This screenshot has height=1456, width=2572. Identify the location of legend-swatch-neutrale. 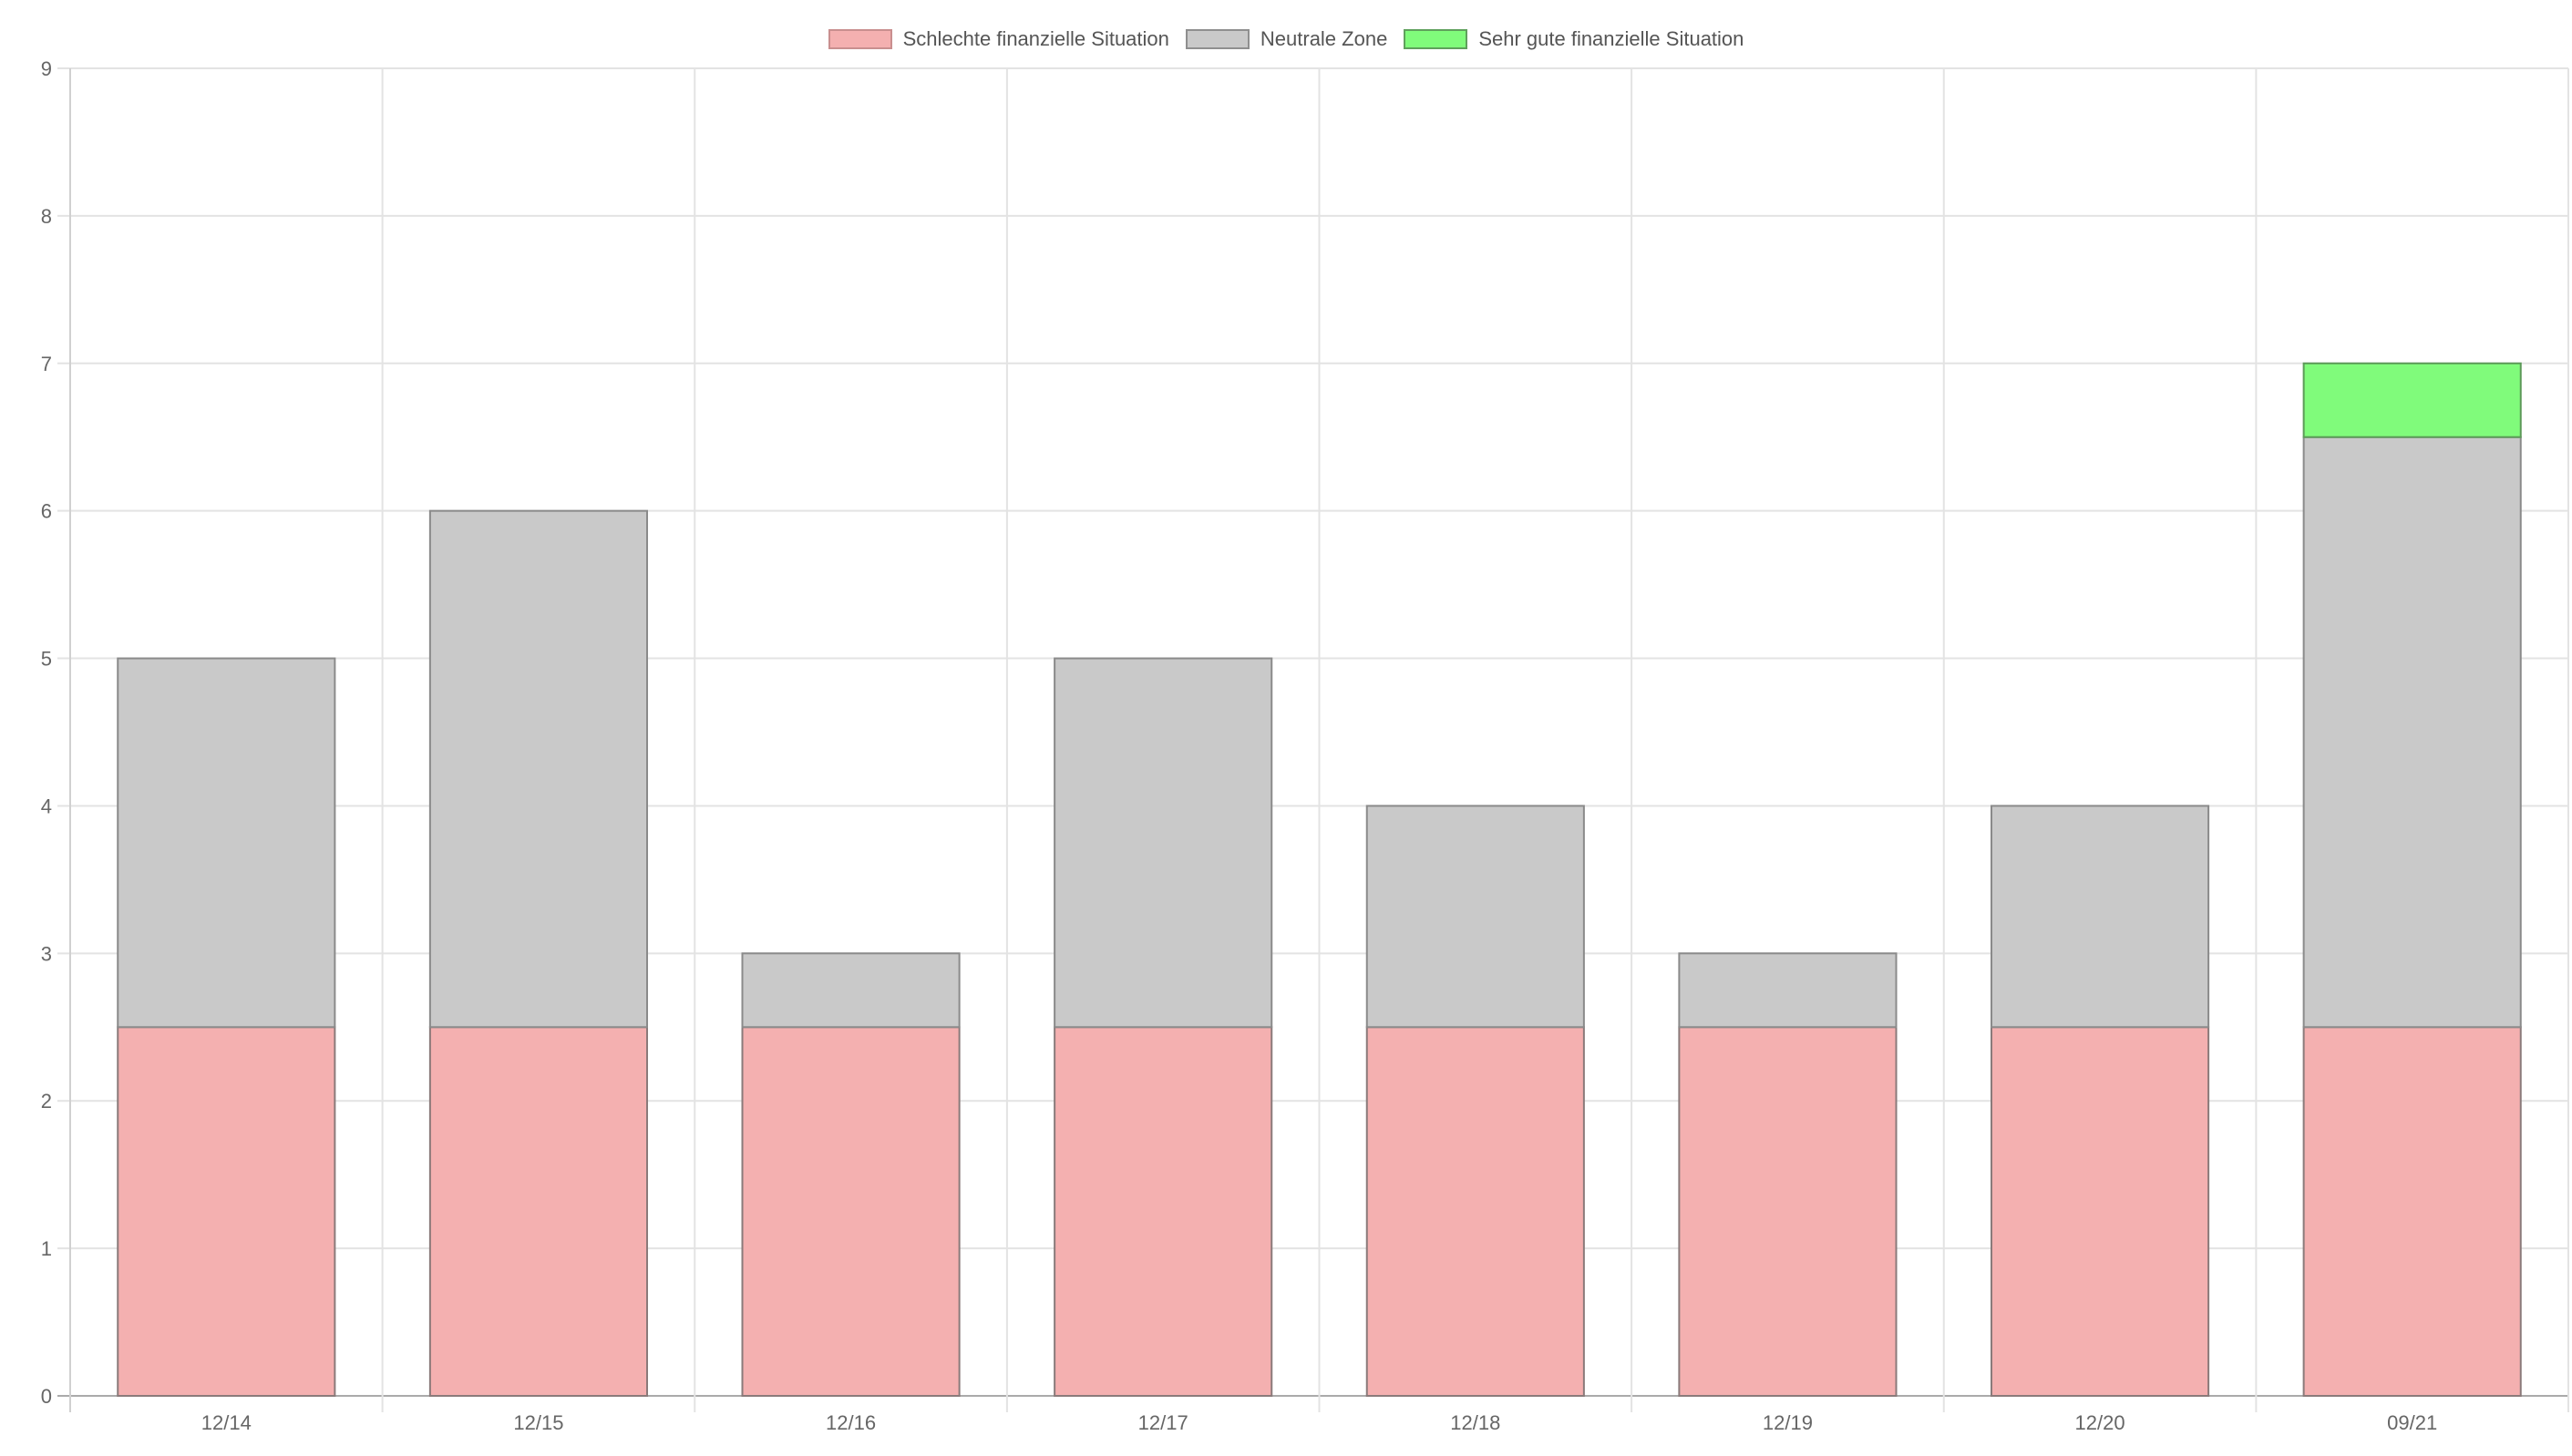
(1217, 39).